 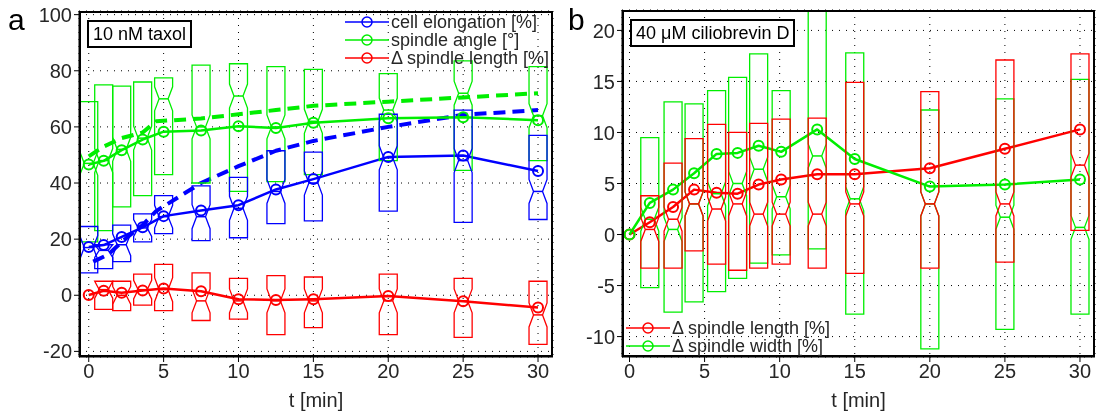 What do you see at coordinates (140, 34) in the screenshot?
I see `annotation: 10 nM taxol` at bounding box center [140, 34].